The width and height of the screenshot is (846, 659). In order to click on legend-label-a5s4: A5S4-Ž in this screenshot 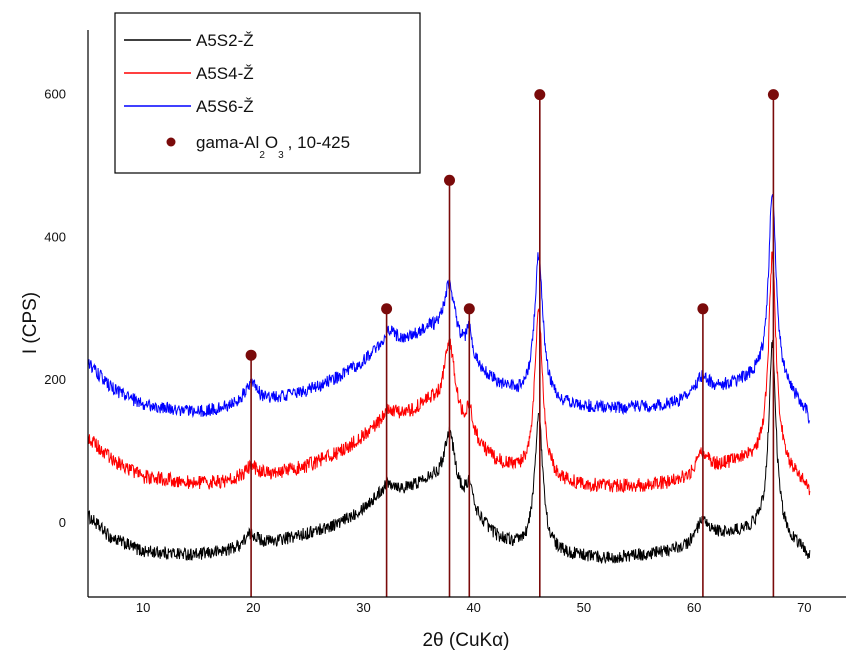, I will do `click(225, 73)`.